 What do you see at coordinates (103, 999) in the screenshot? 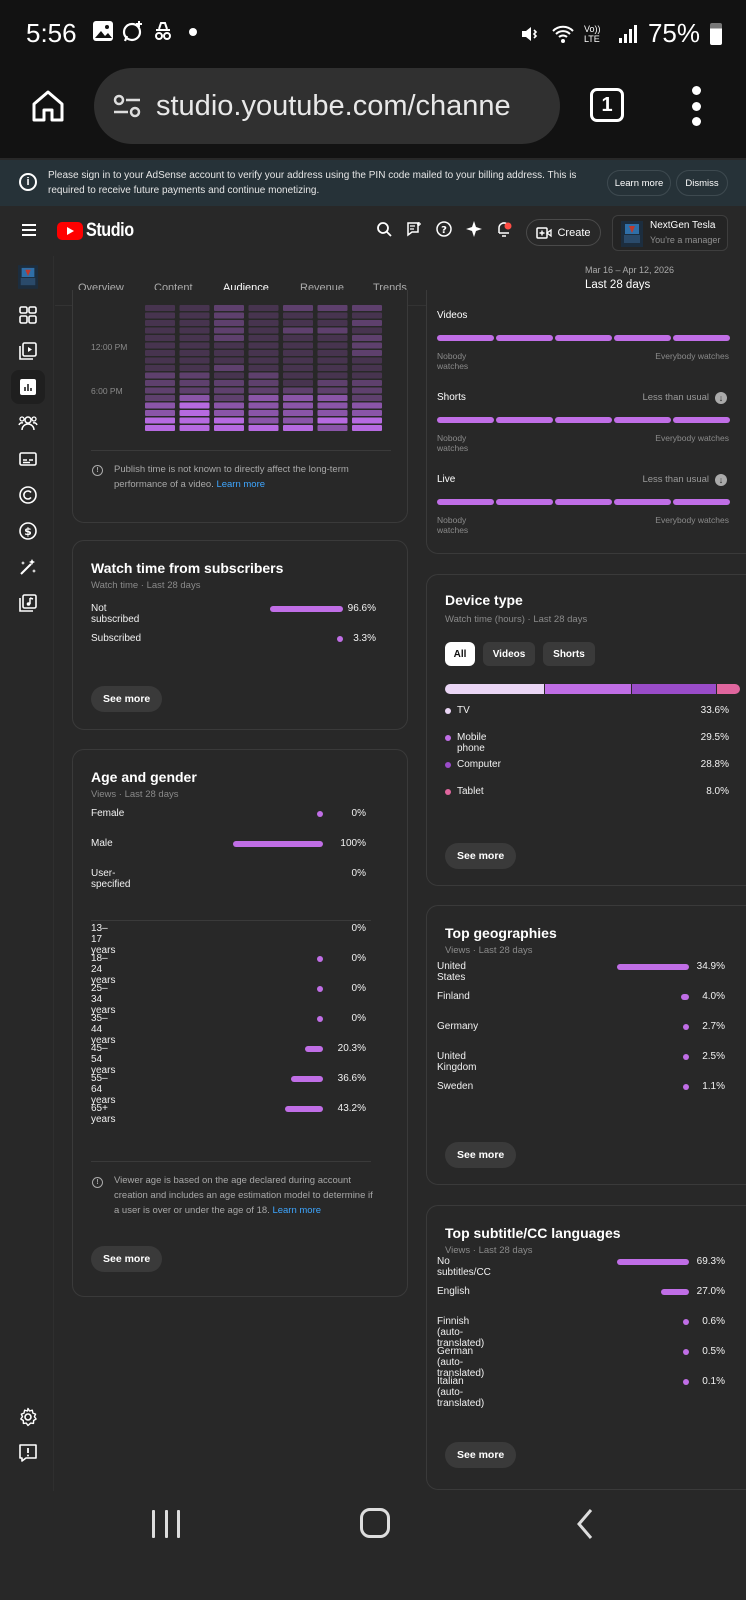
I see `row-label: 25–34 years` at bounding box center [103, 999].